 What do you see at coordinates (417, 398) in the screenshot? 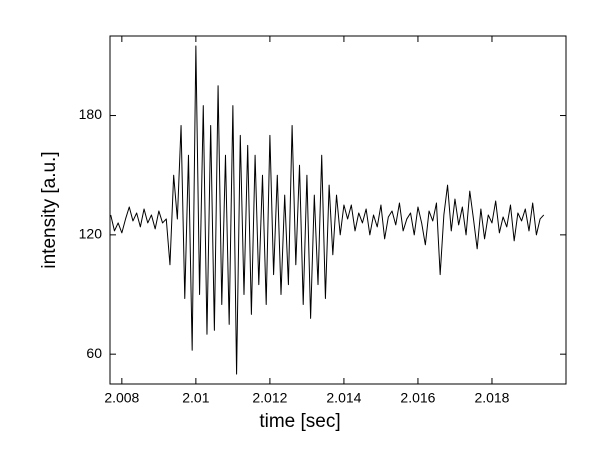
I see `x-tick-label: 2.016` at bounding box center [417, 398].